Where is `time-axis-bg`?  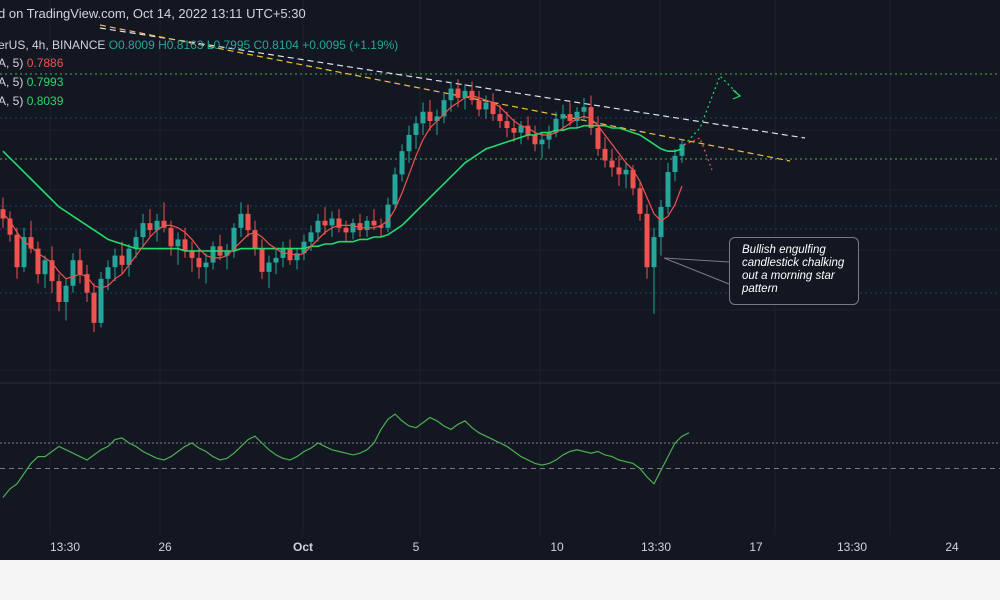 time-axis-bg is located at coordinates (500, 547).